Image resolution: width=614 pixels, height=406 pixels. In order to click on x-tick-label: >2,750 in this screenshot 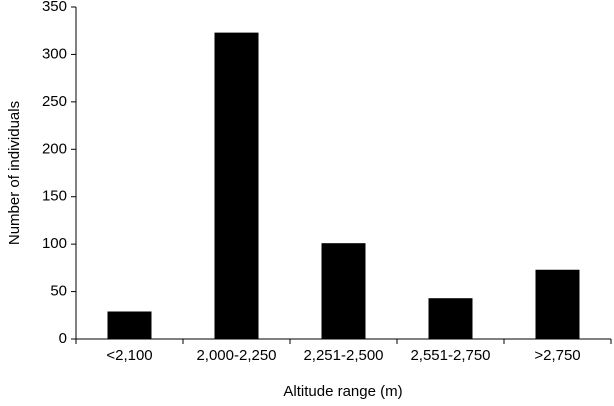, I will do `click(557, 355)`.